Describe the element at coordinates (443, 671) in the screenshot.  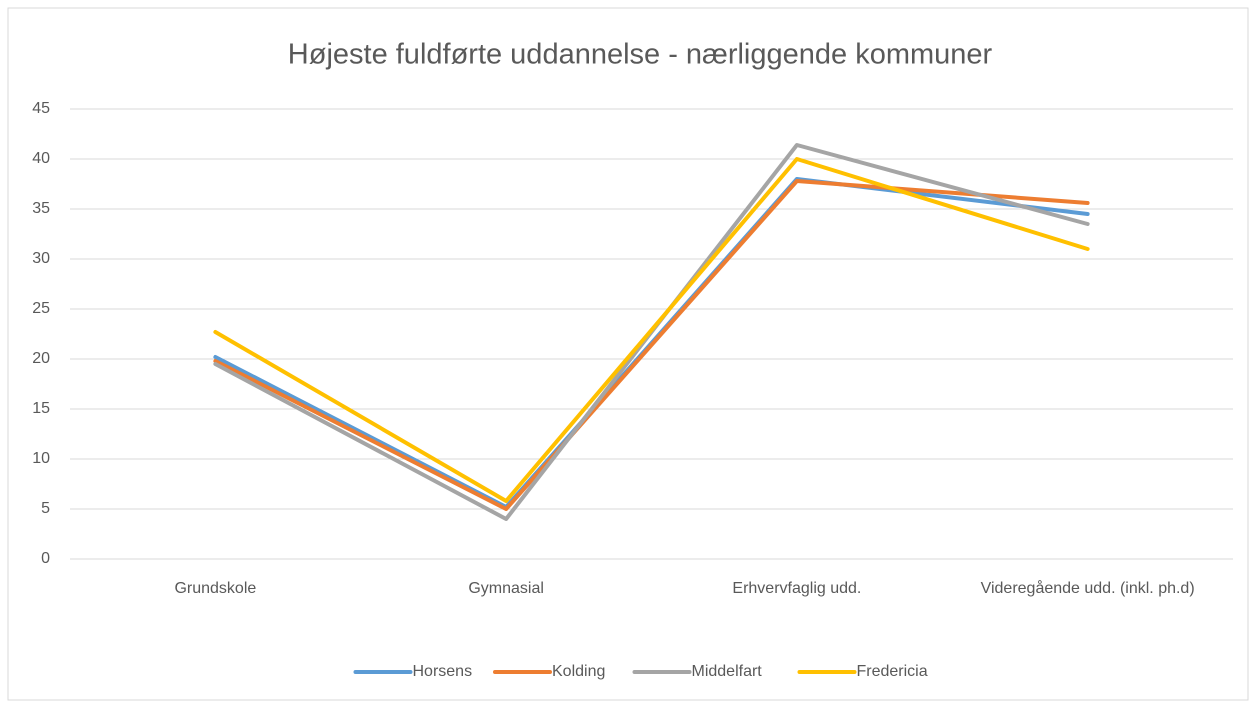
I see `legend-label: Horsens` at that location.